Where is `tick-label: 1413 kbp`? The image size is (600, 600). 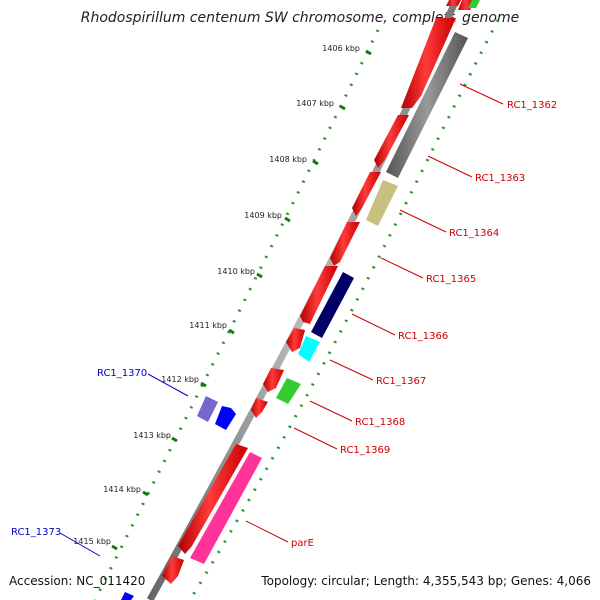 tick-label: 1413 kbp is located at coordinates (152, 435).